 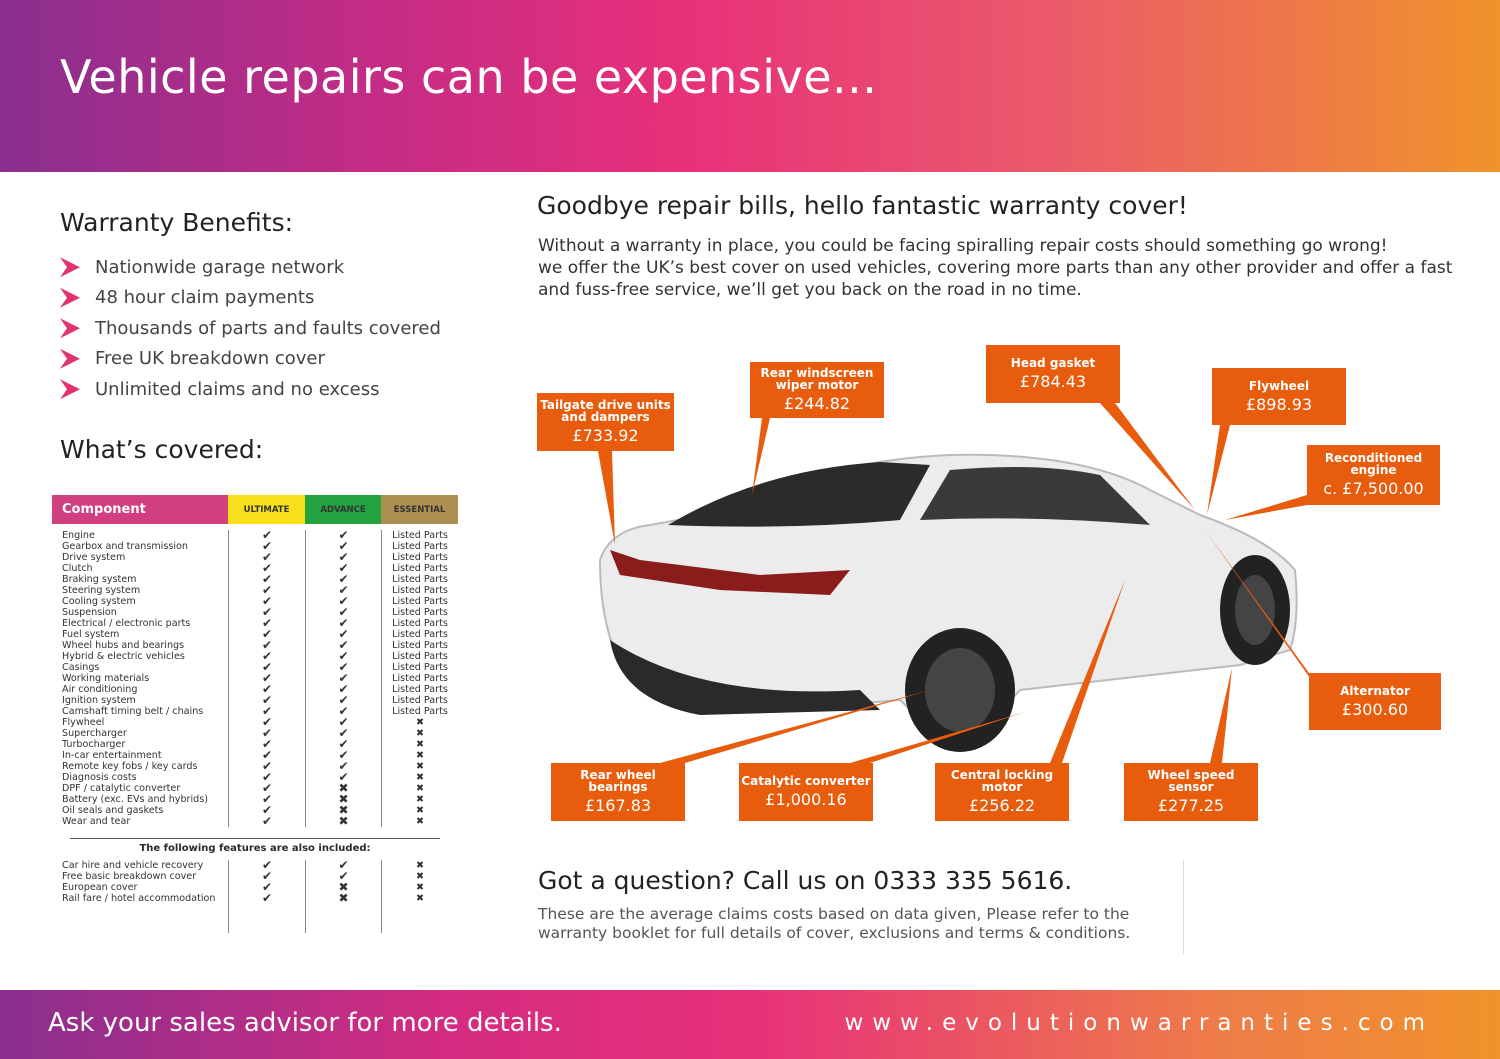 I want to click on callout-price: £898.93, so click(x=1279, y=404).